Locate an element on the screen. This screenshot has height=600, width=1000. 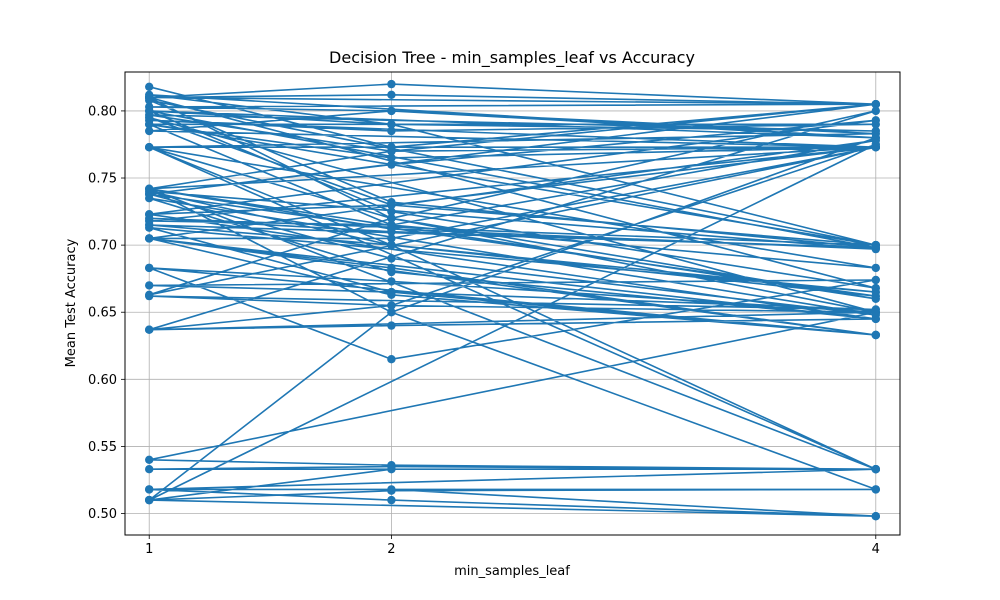
y-tick-label: 0.50 is located at coordinates (102, 514).